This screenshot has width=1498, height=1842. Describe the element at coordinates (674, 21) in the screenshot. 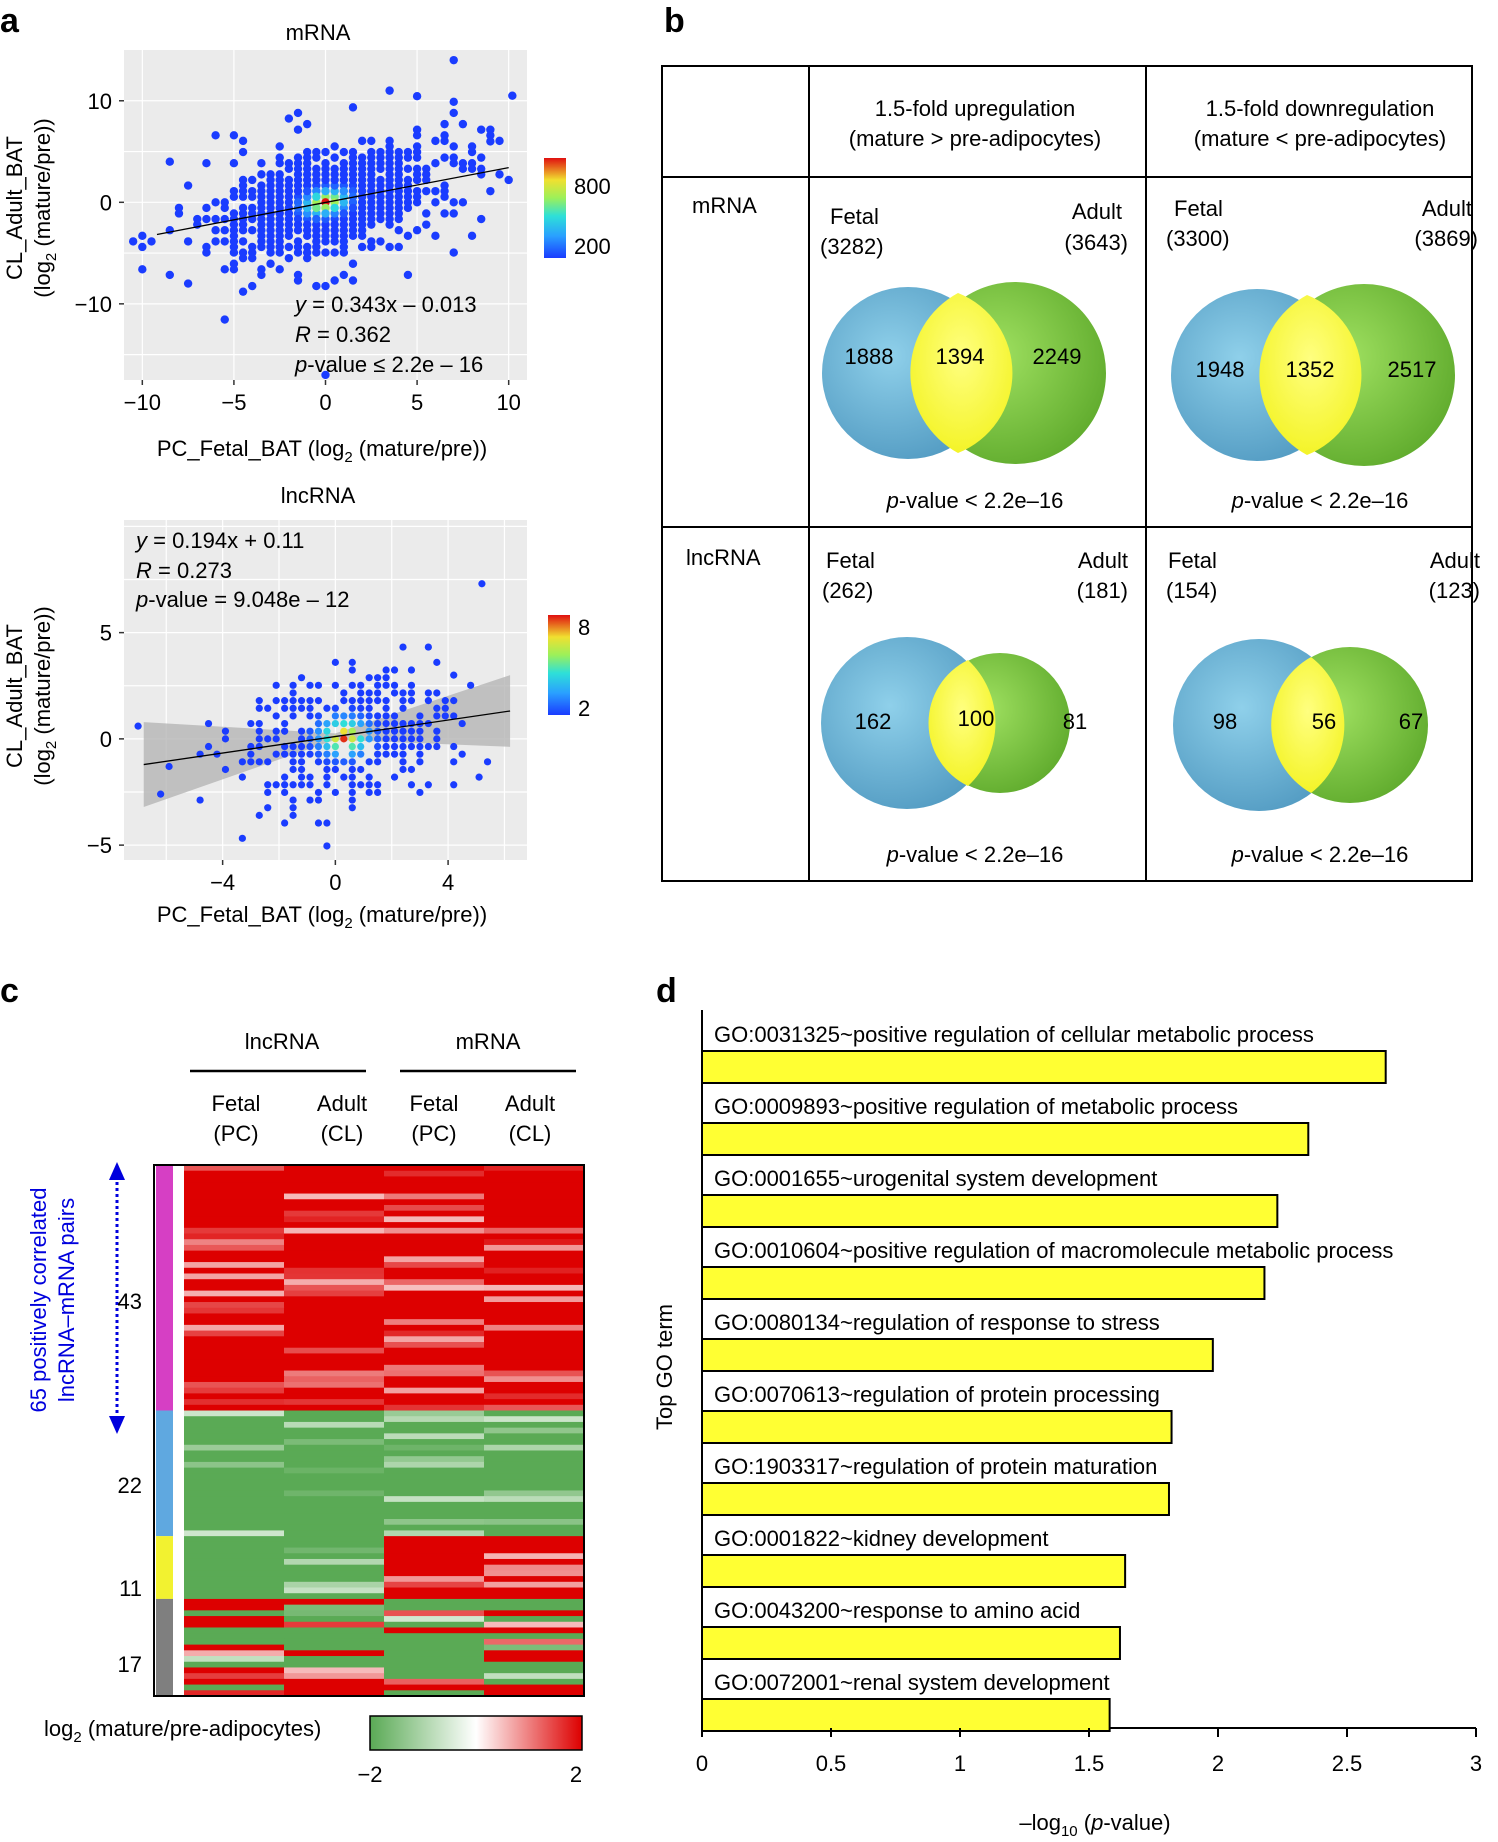

I see `panel-label-b: b` at that location.